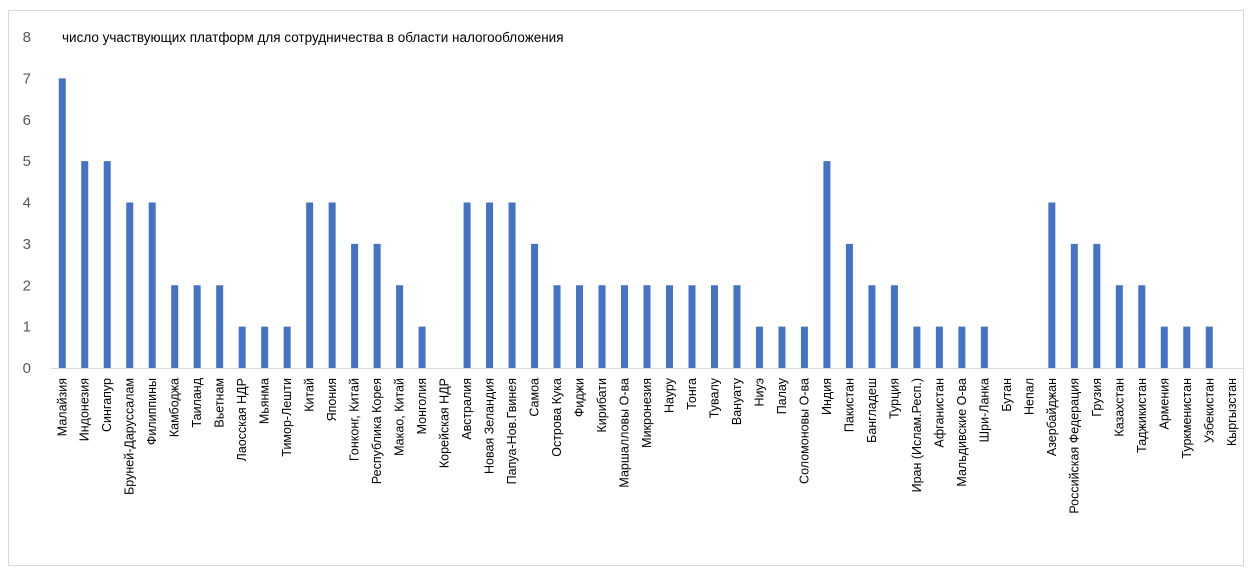  What do you see at coordinates (512, 431) in the screenshot?
I see `x-tick-label: Папуа-Нов.Гвинея` at bounding box center [512, 431].